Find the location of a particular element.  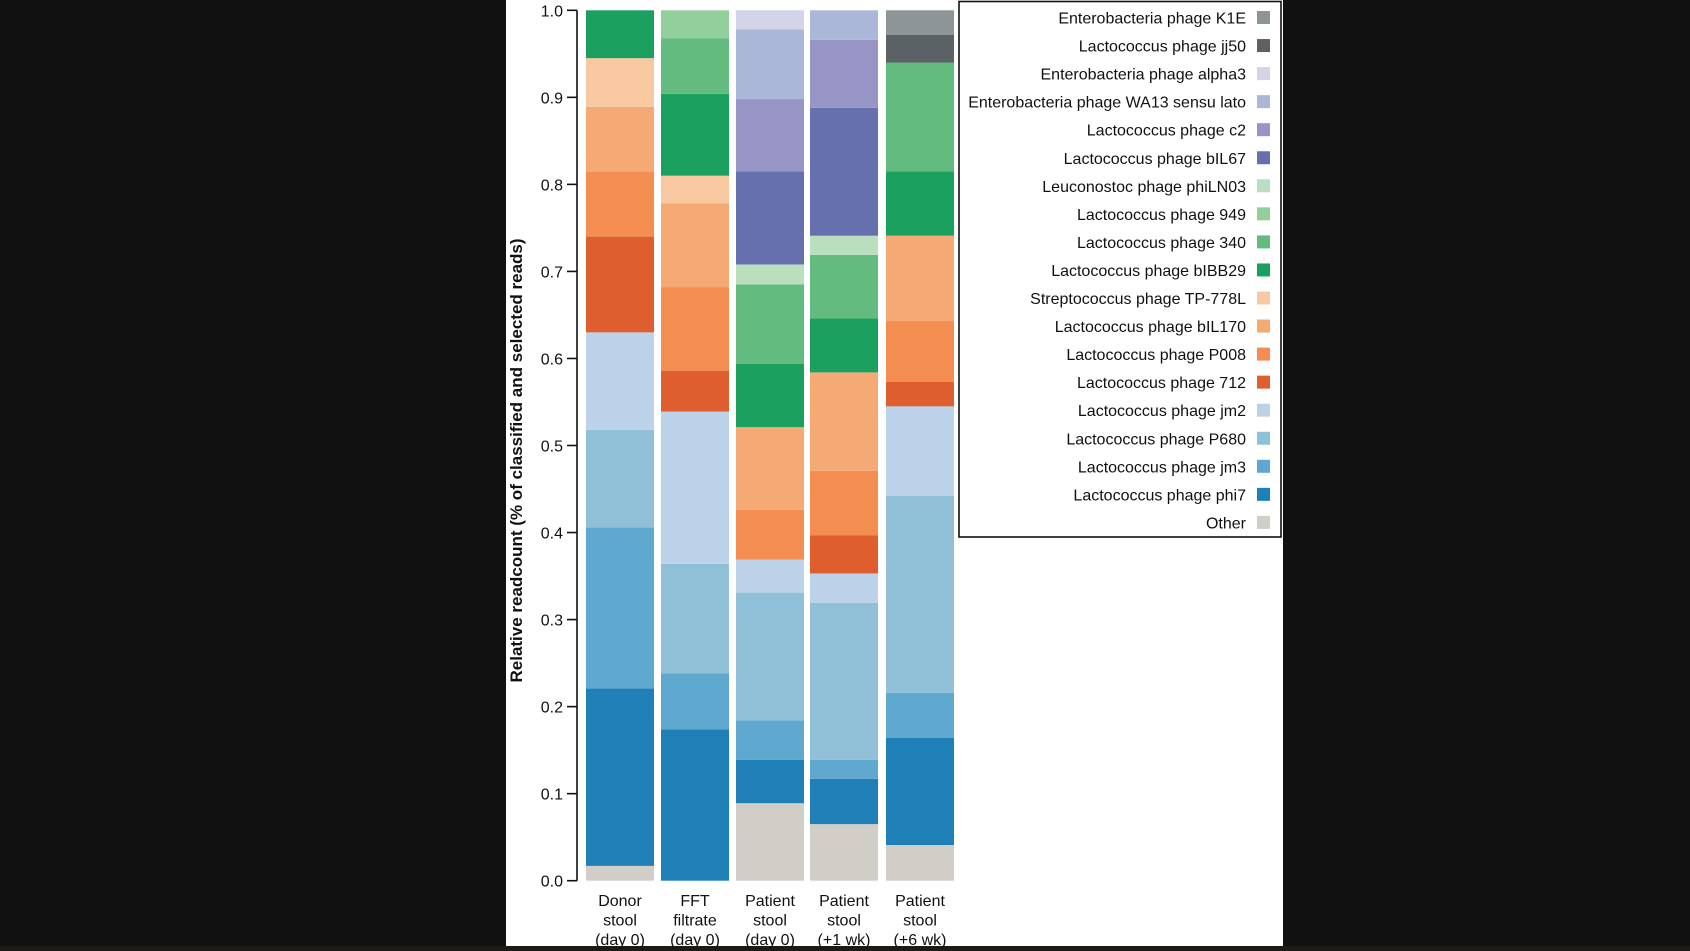

legend-item: Leuconostoc phage phiLN03 is located at coordinates (1156, 187).